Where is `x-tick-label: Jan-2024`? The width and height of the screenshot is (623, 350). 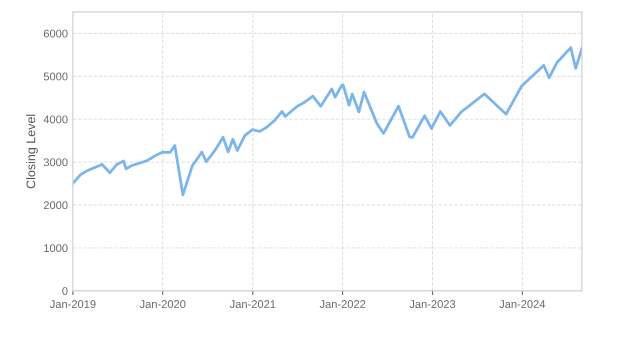 x-tick-label: Jan-2024 is located at coordinates (522, 304).